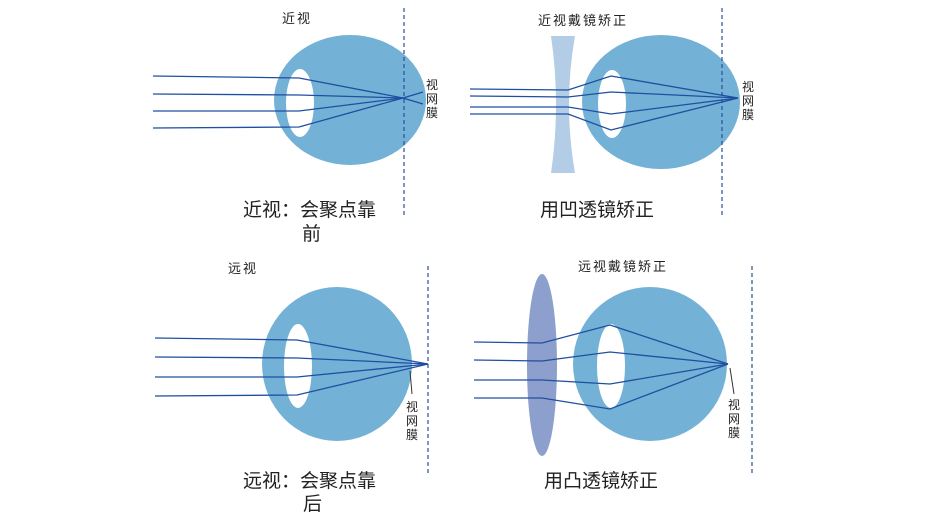 The width and height of the screenshot is (931, 516). Describe the element at coordinates (310, 210) in the screenshot. I see `caption: 近视：会聚点靠` at that location.